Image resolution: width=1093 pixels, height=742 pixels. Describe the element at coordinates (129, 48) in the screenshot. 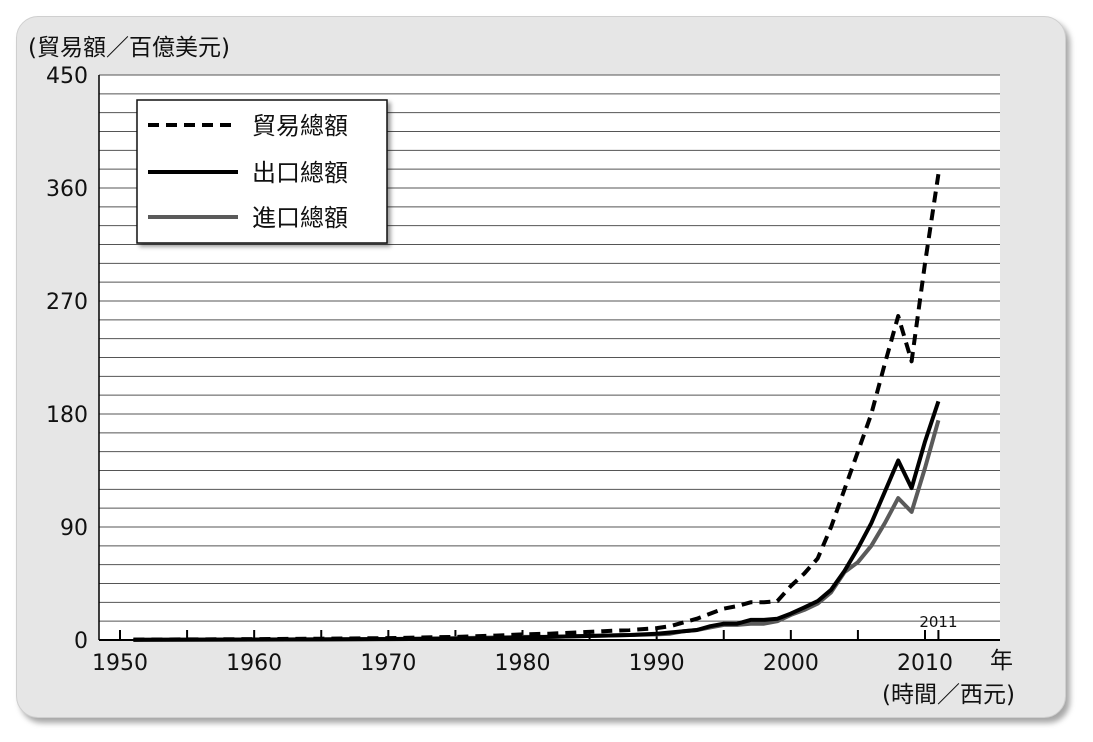

I see `y-axis-label: (貿易額／百億美元)` at that location.